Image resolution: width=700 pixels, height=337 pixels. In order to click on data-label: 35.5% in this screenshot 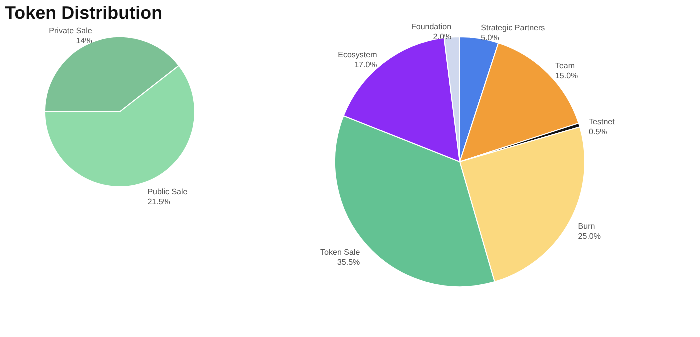, I will do `click(348, 262)`.